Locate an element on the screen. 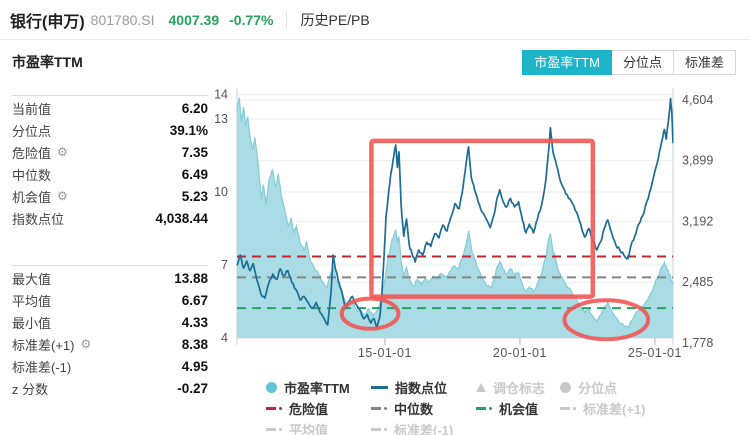 The width and height of the screenshot is (750, 435). stat-row-min: 最小值 4.33 is located at coordinates (110, 322).